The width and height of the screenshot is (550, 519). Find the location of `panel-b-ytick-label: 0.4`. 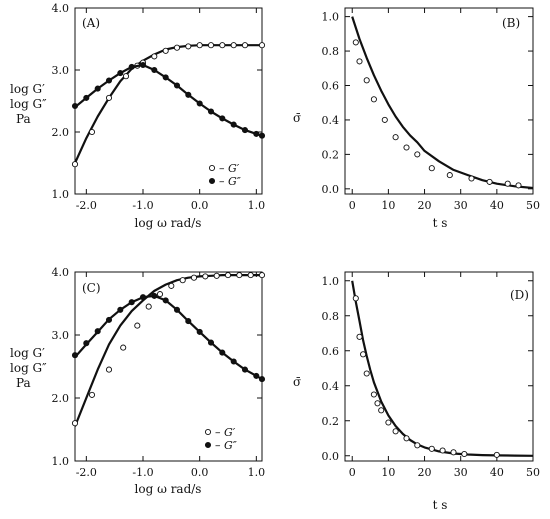

panel-b-ytick-label: 0.4 is located at coordinates (331, 120).